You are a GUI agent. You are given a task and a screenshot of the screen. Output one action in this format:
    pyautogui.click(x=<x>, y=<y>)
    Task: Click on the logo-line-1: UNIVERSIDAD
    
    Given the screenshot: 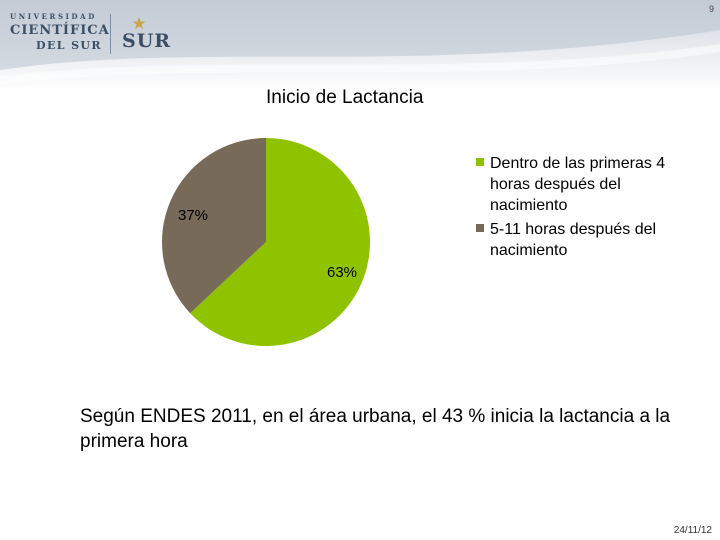 What is the action you would take?
    pyautogui.click(x=53, y=16)
    